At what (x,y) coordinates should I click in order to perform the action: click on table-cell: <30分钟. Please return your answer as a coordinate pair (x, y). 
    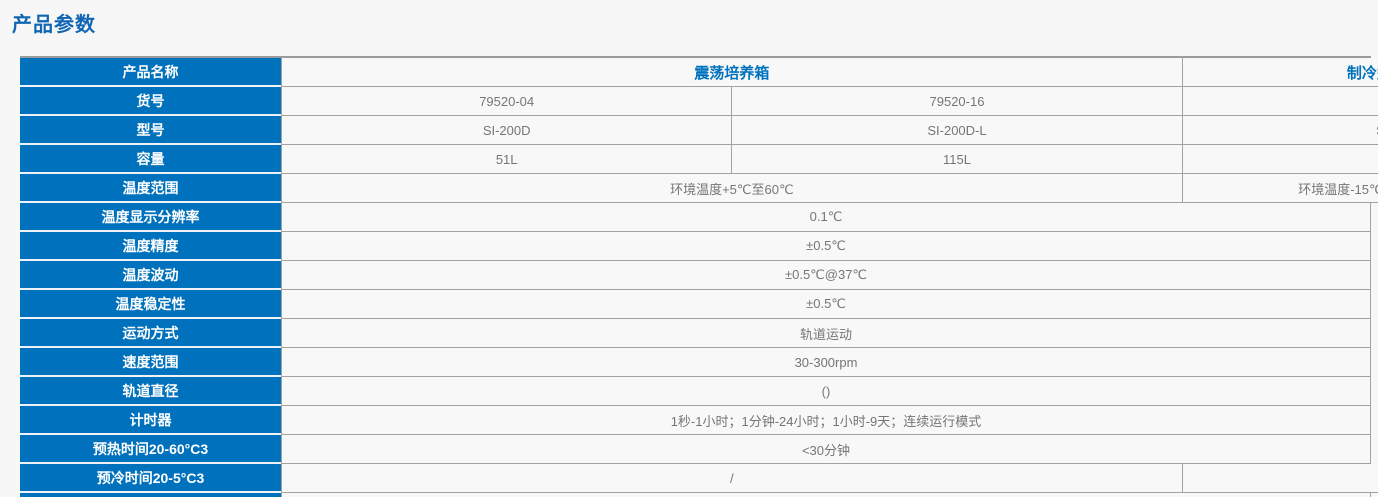
    Looking at the image, I should click on (826, 449).